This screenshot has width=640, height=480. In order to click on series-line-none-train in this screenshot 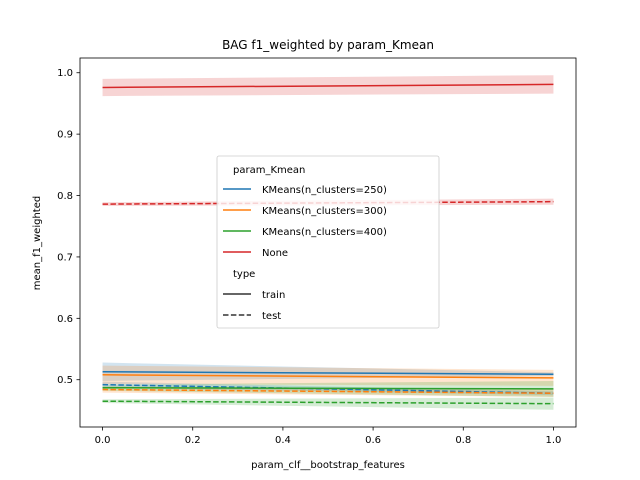, I will do `click(328, 86)`.